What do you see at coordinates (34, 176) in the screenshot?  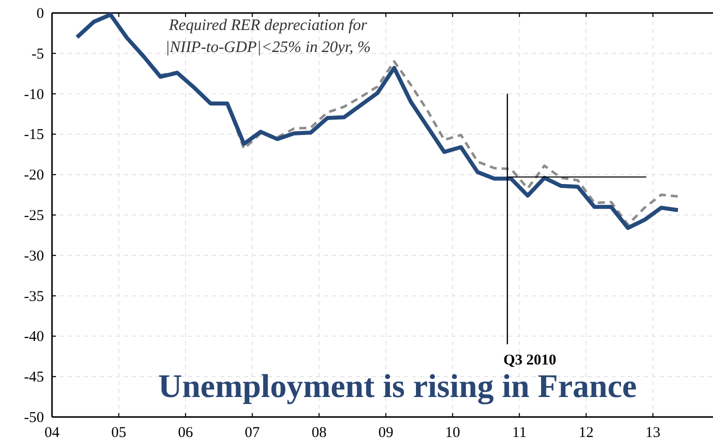 I see `y-tick-label: -20` at bounding box center [34, 176].